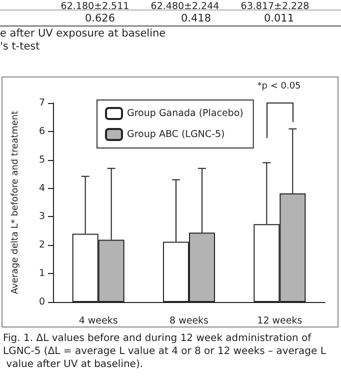  What do you see at coordinates (83, 34) in the screenshot?
I see `text: e after UV exposure at baseline` at bounding box center [83, 34].